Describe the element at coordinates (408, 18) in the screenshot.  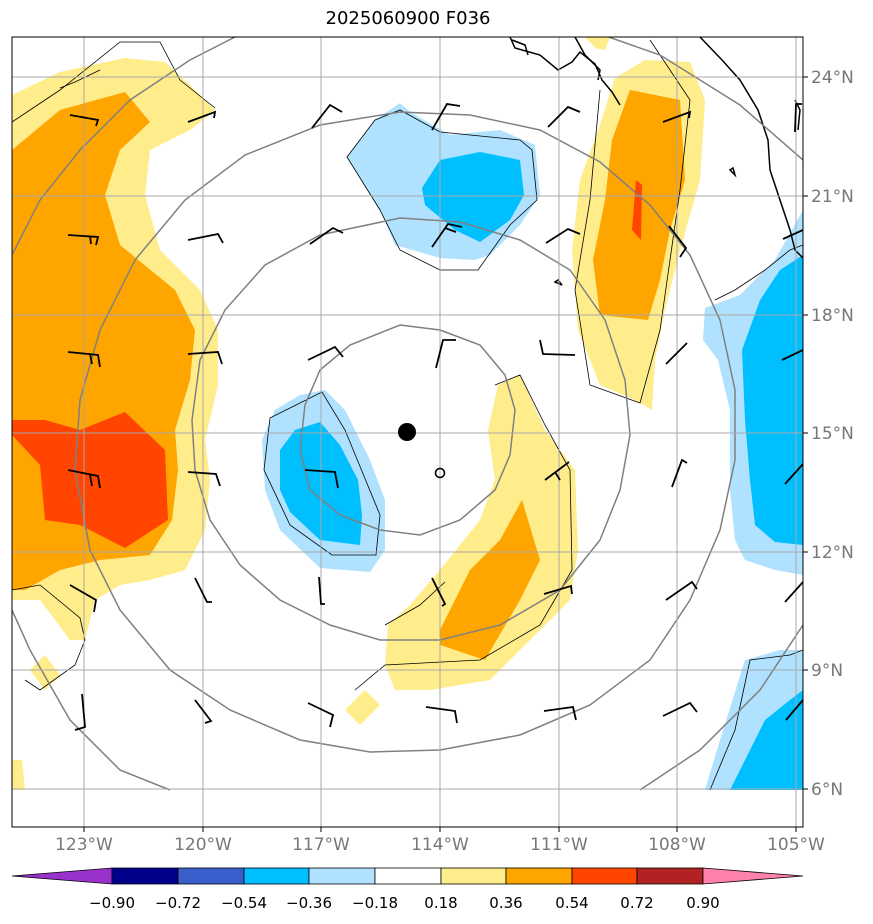
I see `chart-title: 2025060900 F036` at that location.